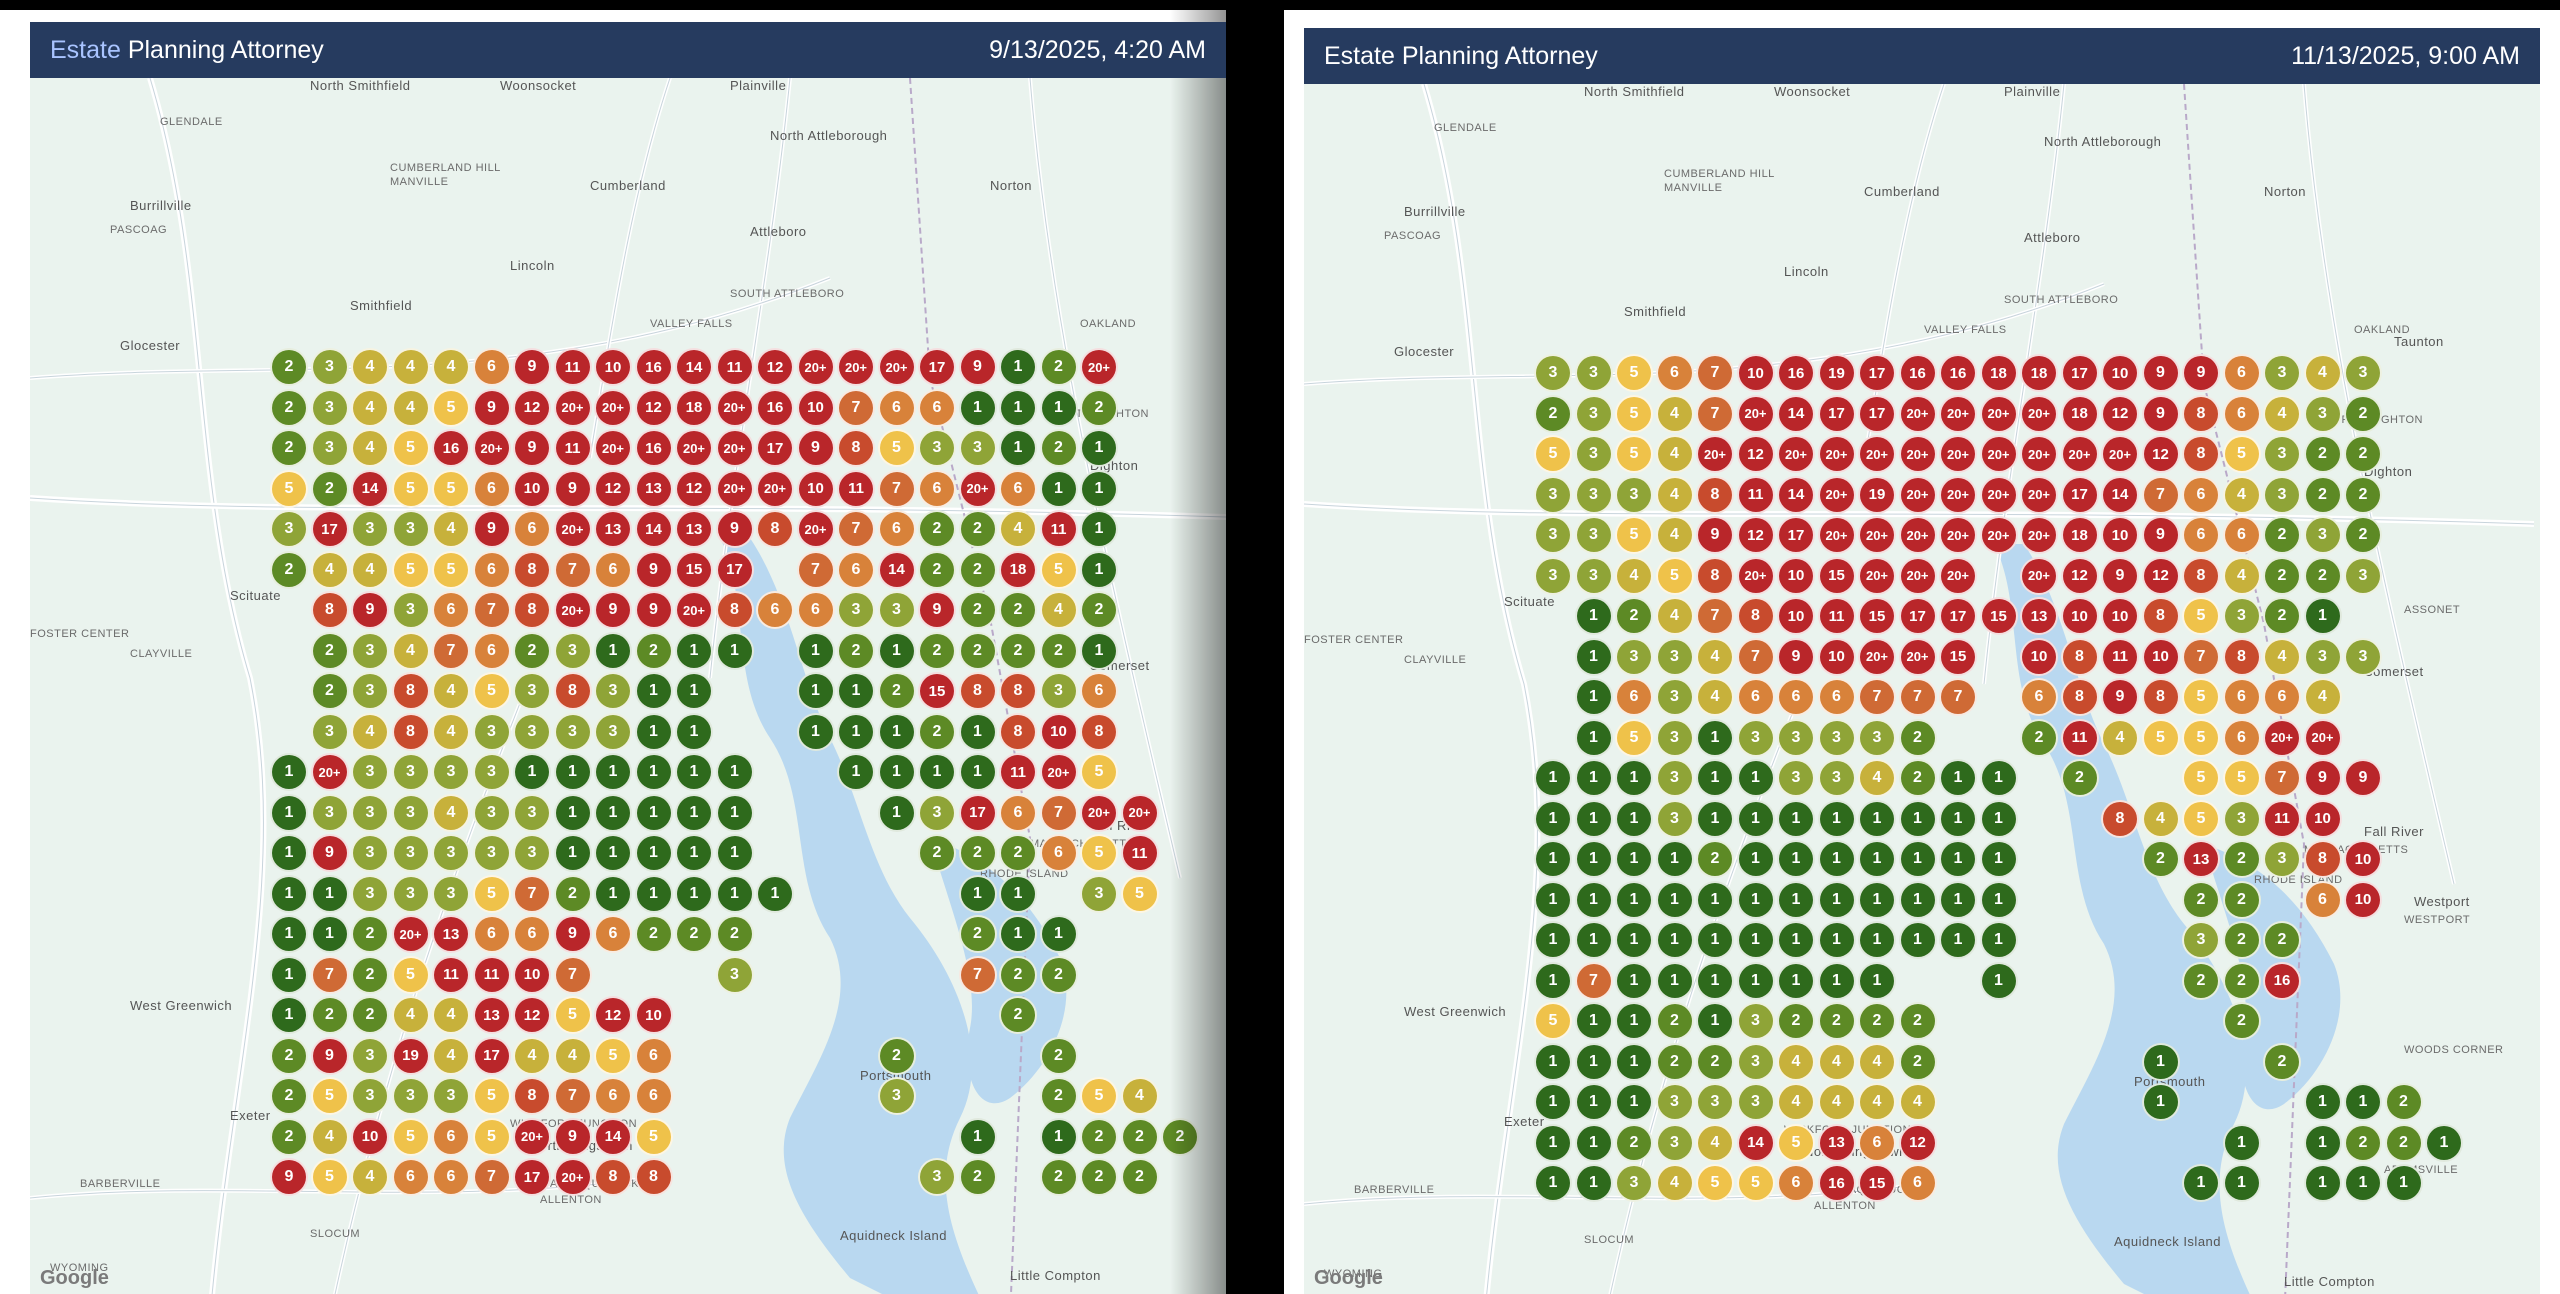 Image resolution: width=2560 pixels, height=1294 pixels. Describe the element at coordinates (1958, 373) in the screenshot. I see `rank-dot: 16` at that location.